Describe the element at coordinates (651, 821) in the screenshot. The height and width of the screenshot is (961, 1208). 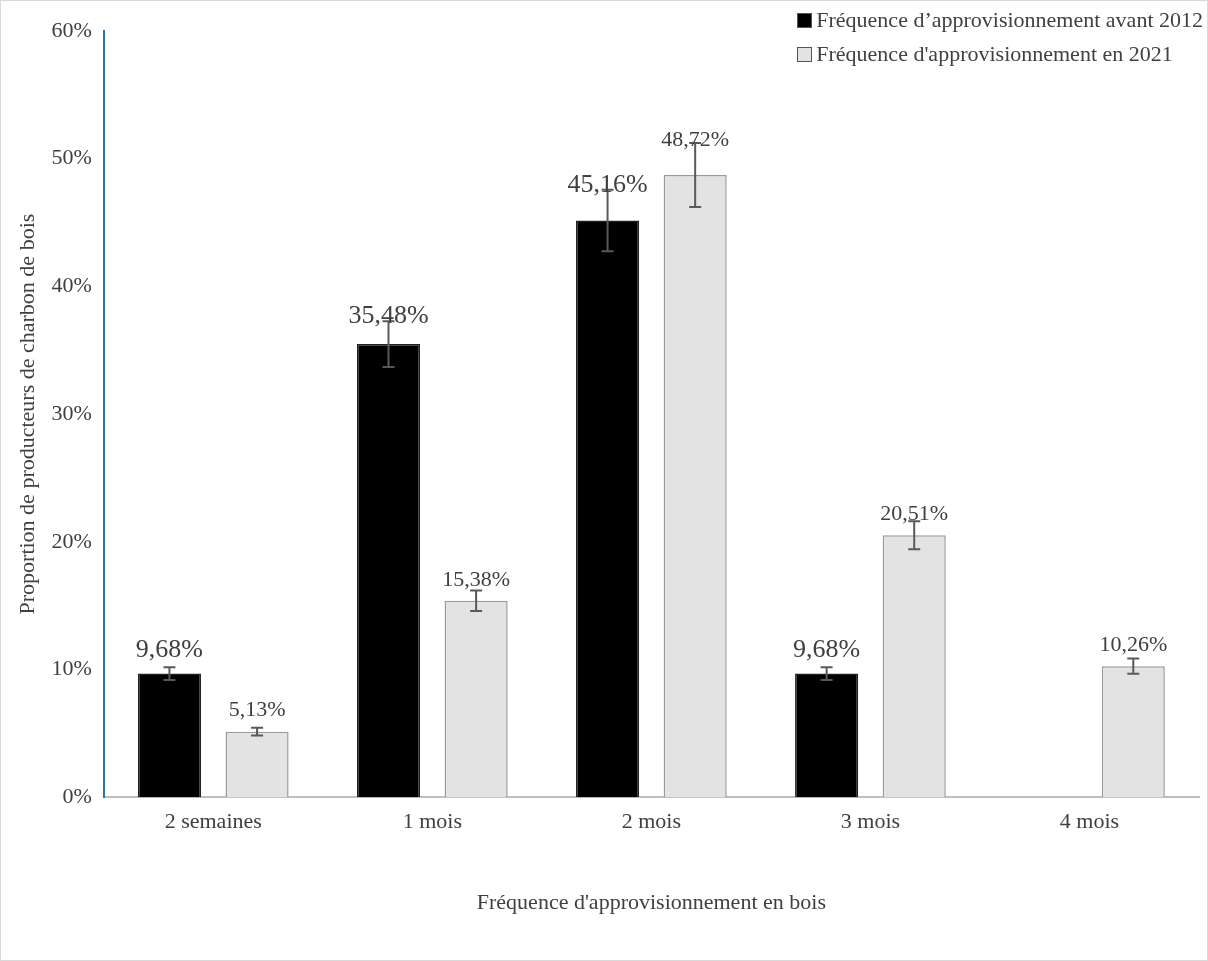
I see `x-tick-label: 2 mois` at that location.